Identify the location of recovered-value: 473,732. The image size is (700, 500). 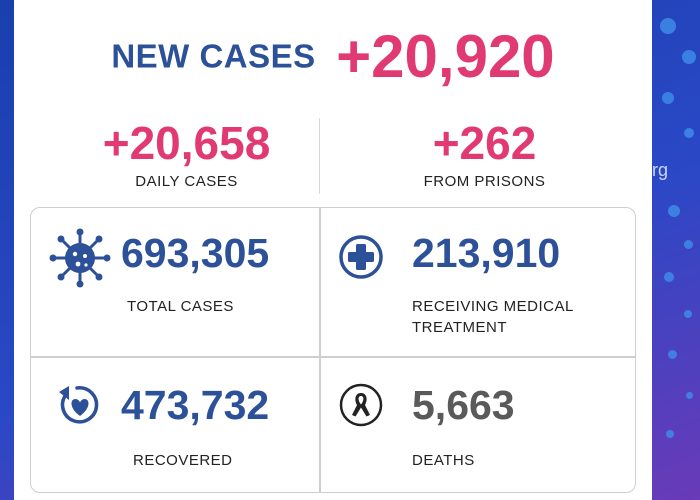
(195, 405).